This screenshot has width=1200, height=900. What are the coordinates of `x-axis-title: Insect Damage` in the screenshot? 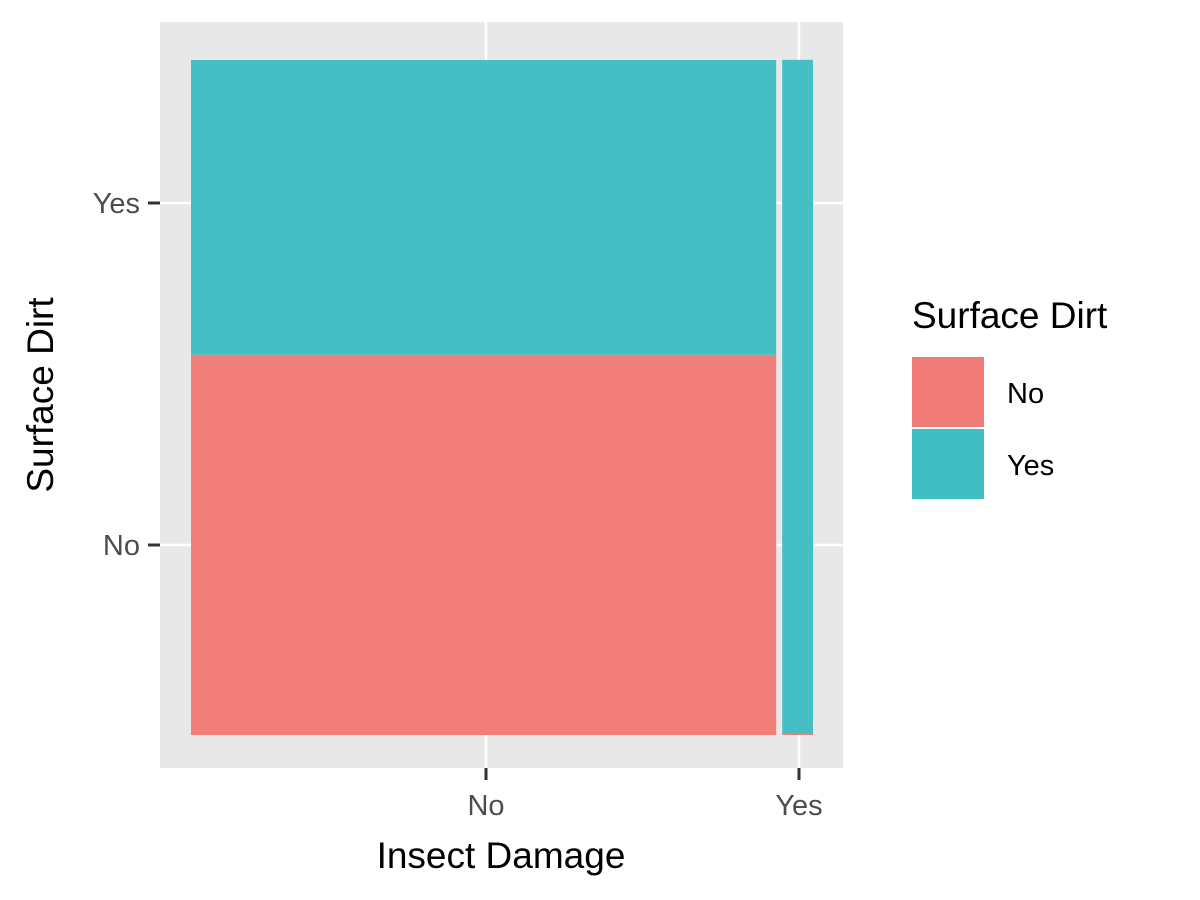 It's located at (501, 855).